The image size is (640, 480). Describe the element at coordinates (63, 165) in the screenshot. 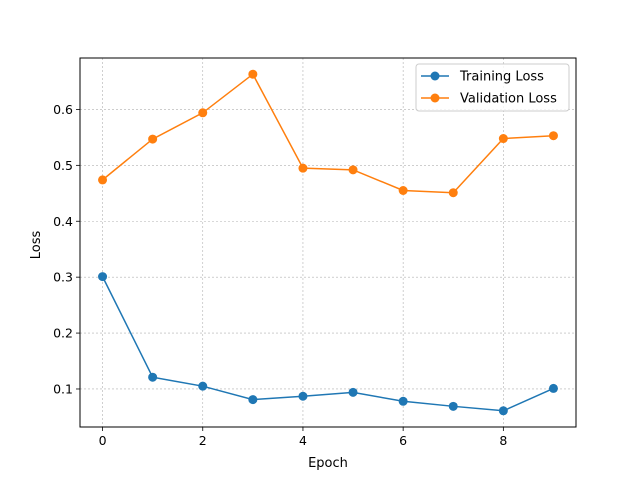

I see `y-tick-label-4: 0.5` at that location.